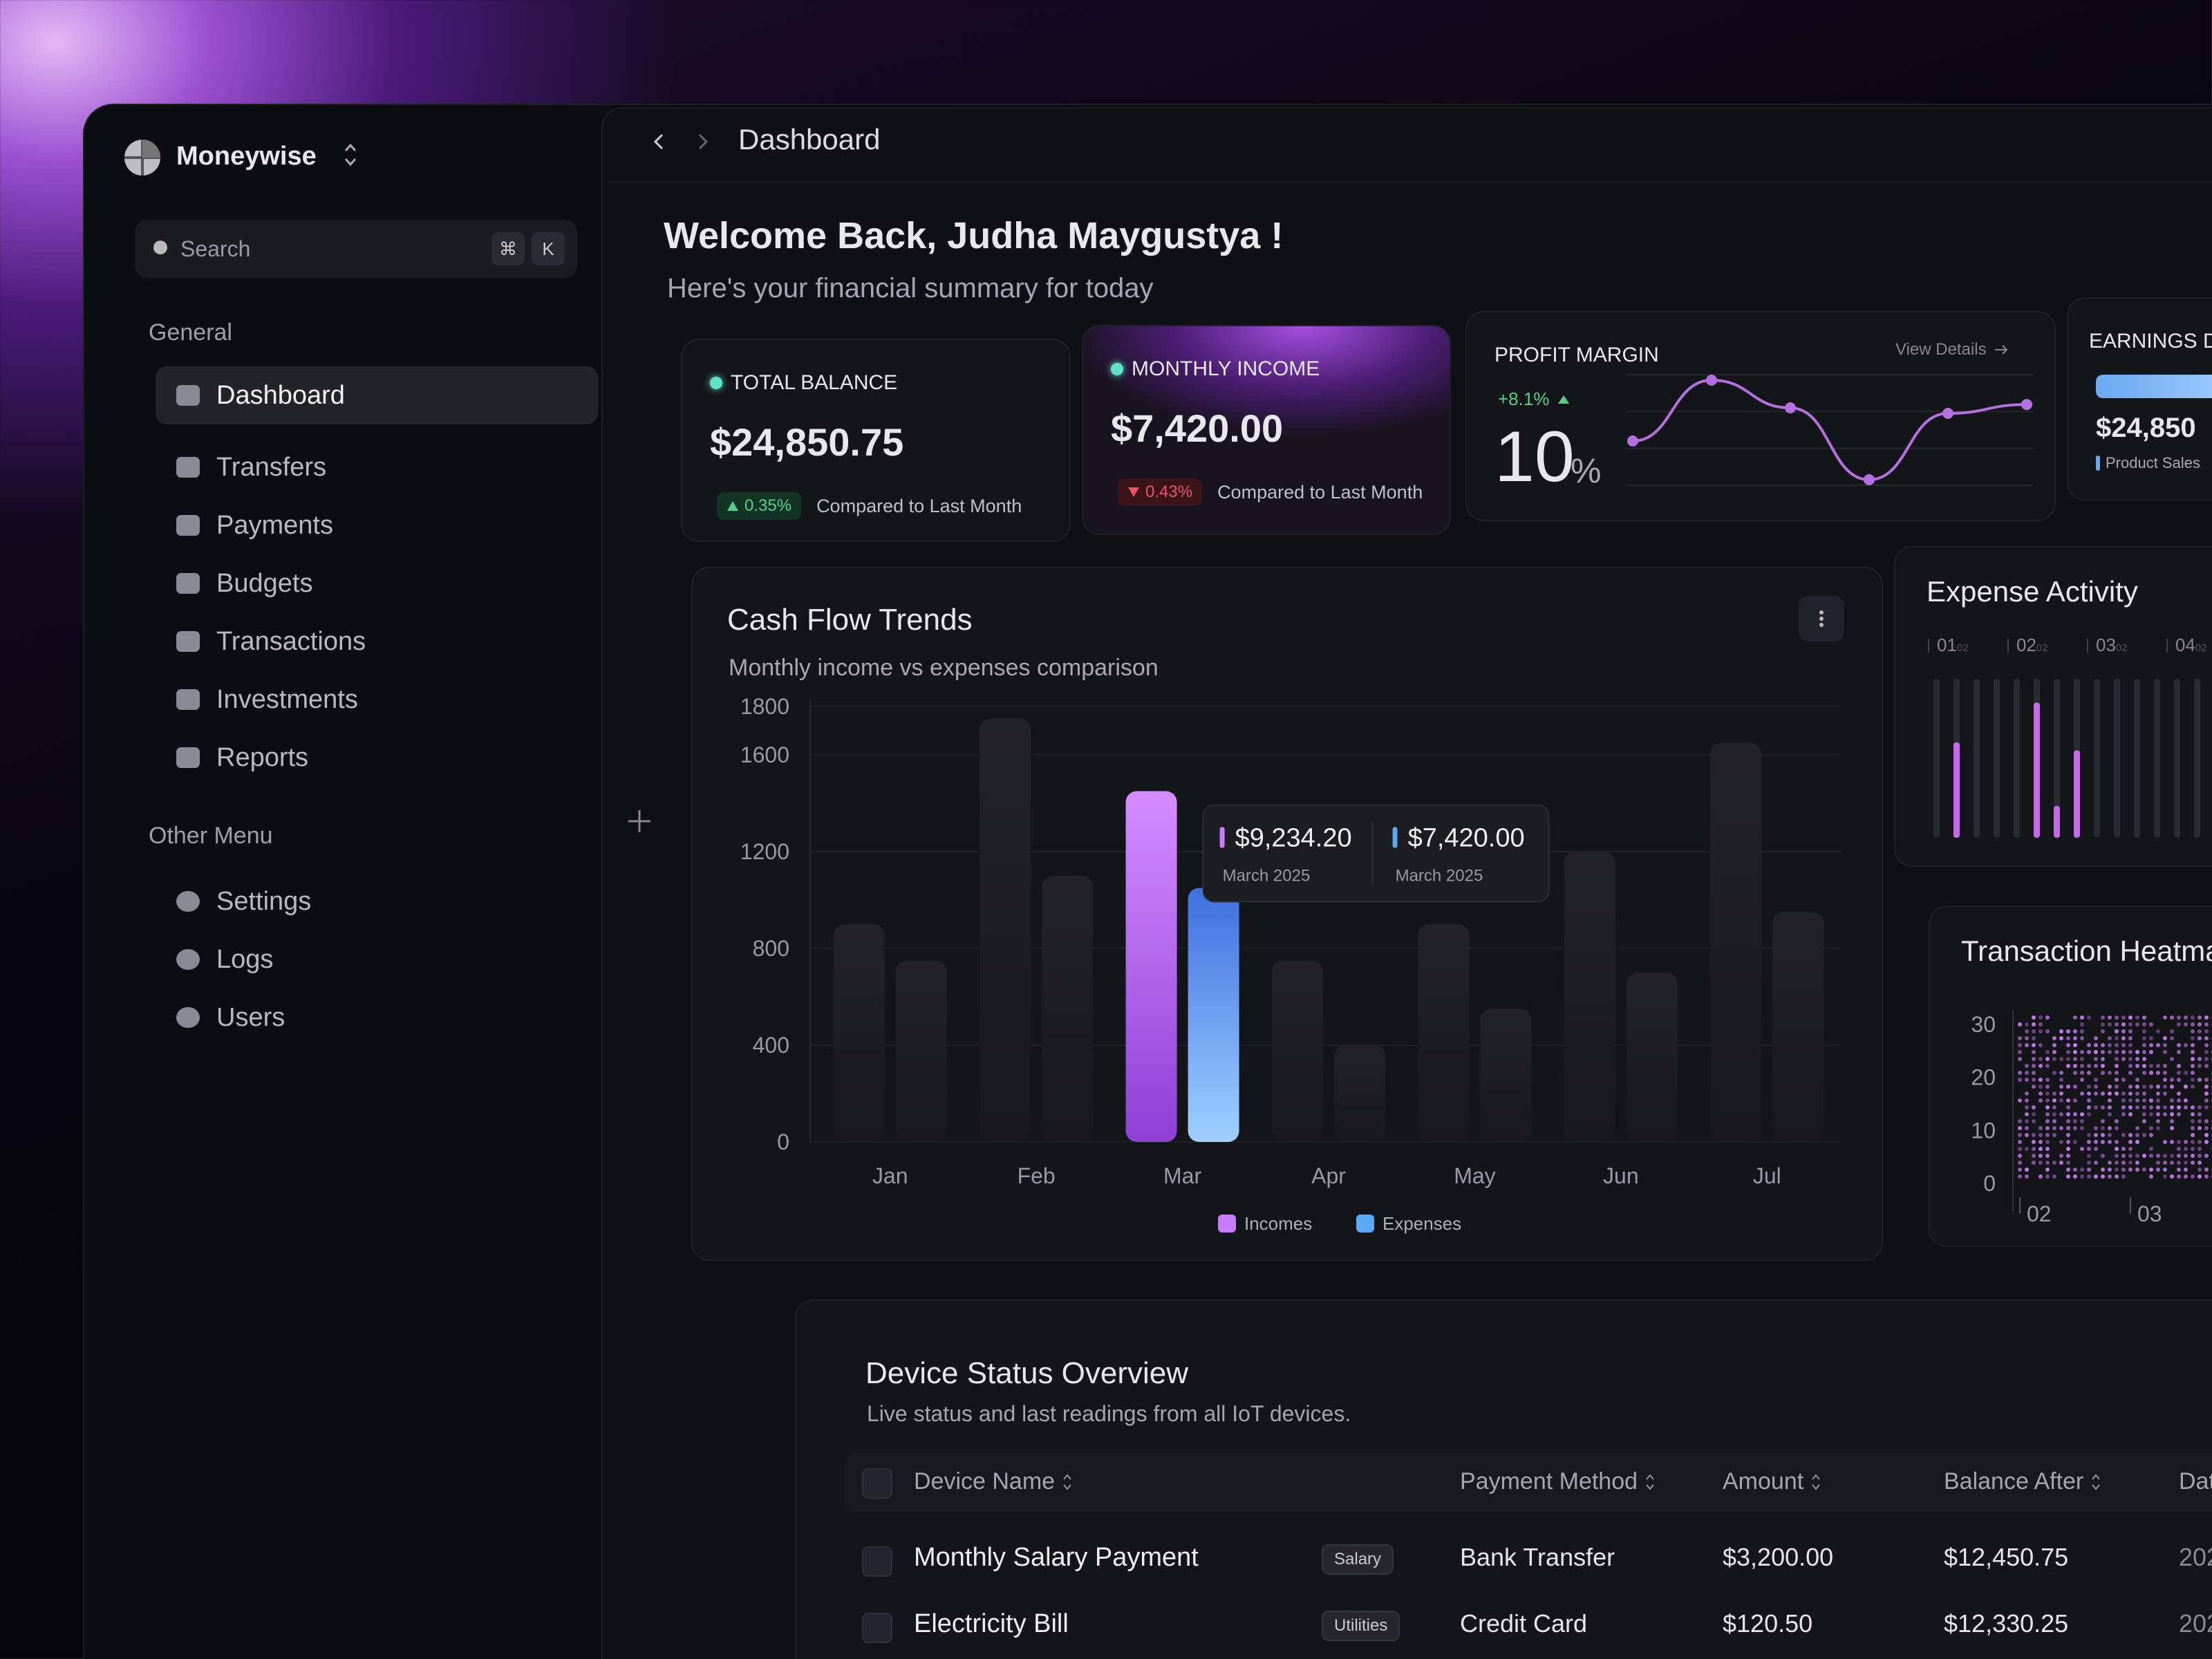 The image size is (2212, 1659). I want to click on search-icon, so click(160, 248).